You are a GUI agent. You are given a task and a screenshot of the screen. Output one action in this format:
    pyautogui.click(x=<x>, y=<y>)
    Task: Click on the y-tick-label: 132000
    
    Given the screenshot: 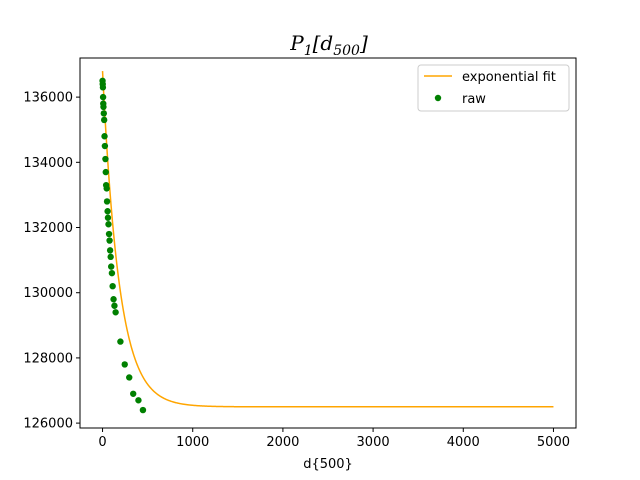 What is the action you would take?
    pyautogui.click(x=48, y=228)
    